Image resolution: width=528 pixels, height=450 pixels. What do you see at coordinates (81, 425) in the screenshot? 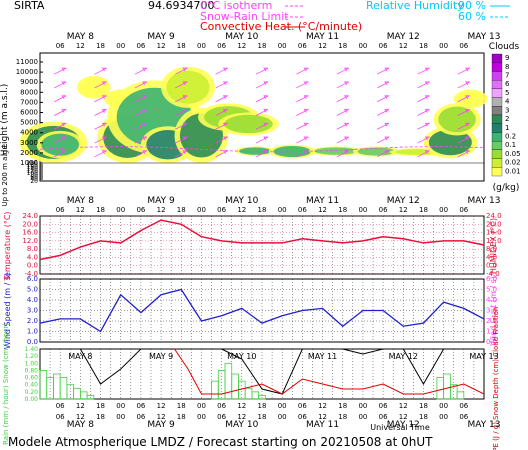
I see `day-label: MAY 8` at bounding box center [81, 425].